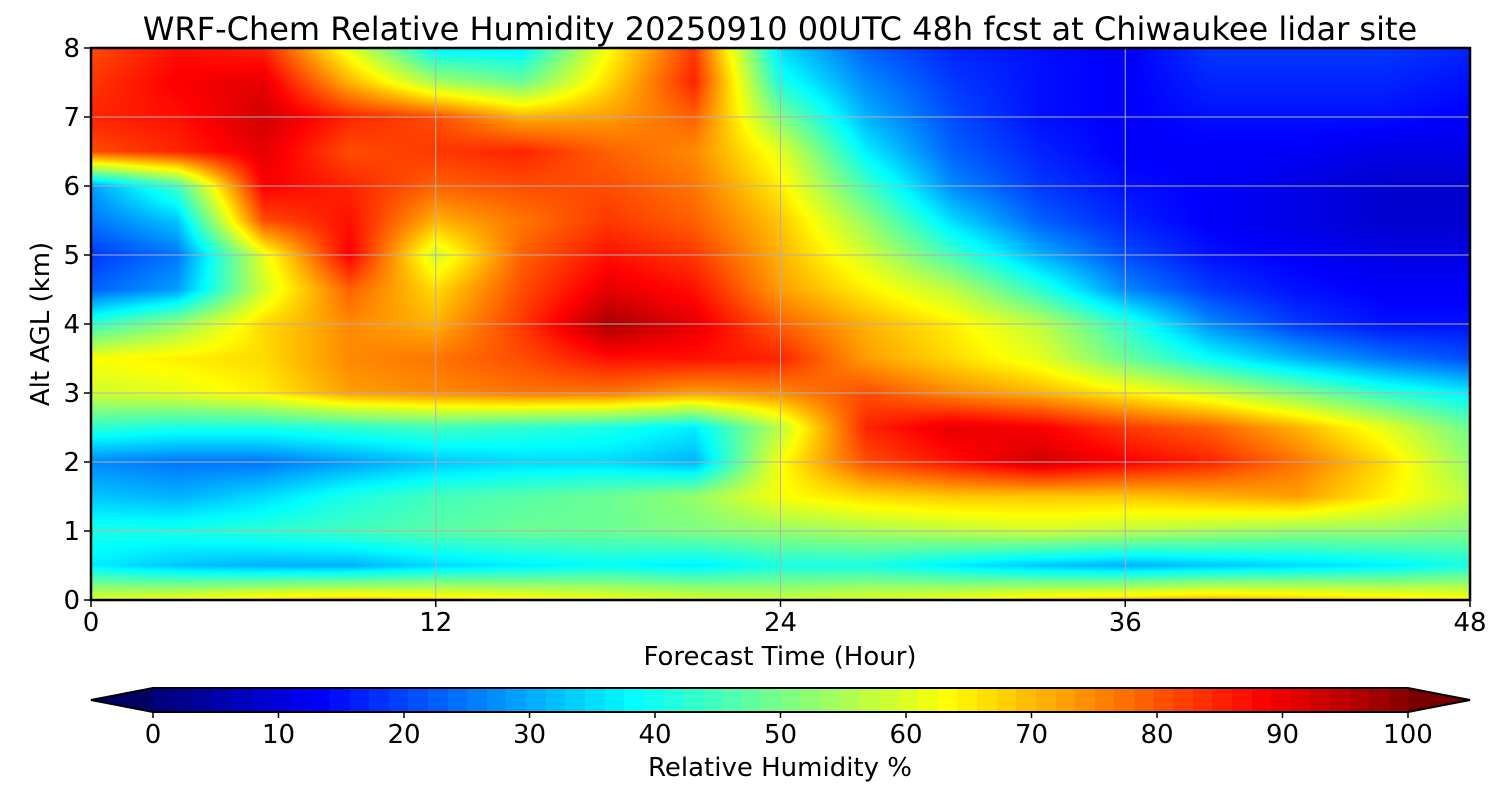  I want to click on colorbar-ticks: 0 10 20 30 40 50 60 70 80 90 100, so click(789, 731).